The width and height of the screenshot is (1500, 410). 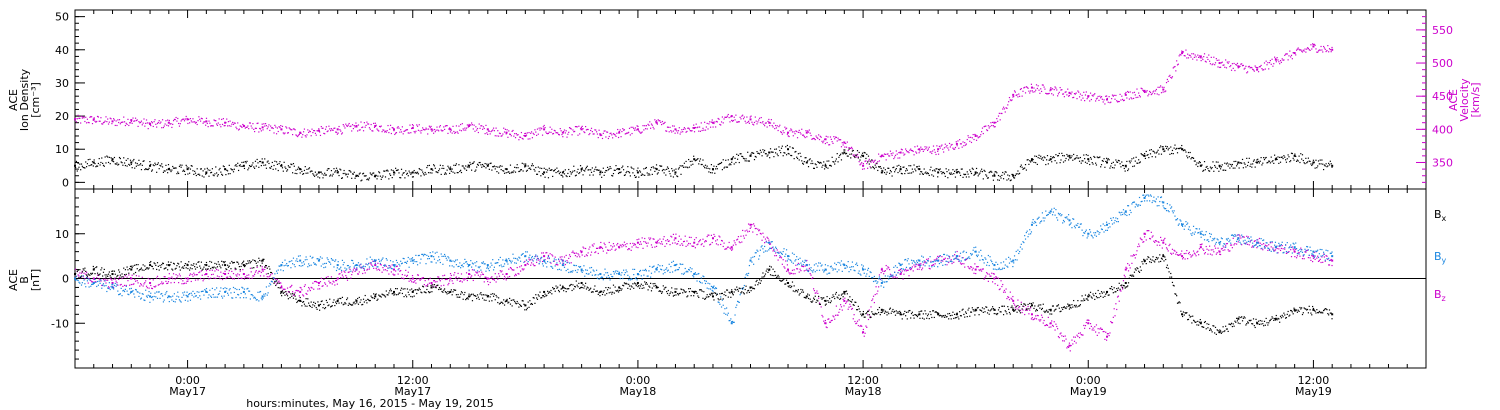 I want to click on y-axis-label-left-line: Ion Density, so click(x=24, y=99).